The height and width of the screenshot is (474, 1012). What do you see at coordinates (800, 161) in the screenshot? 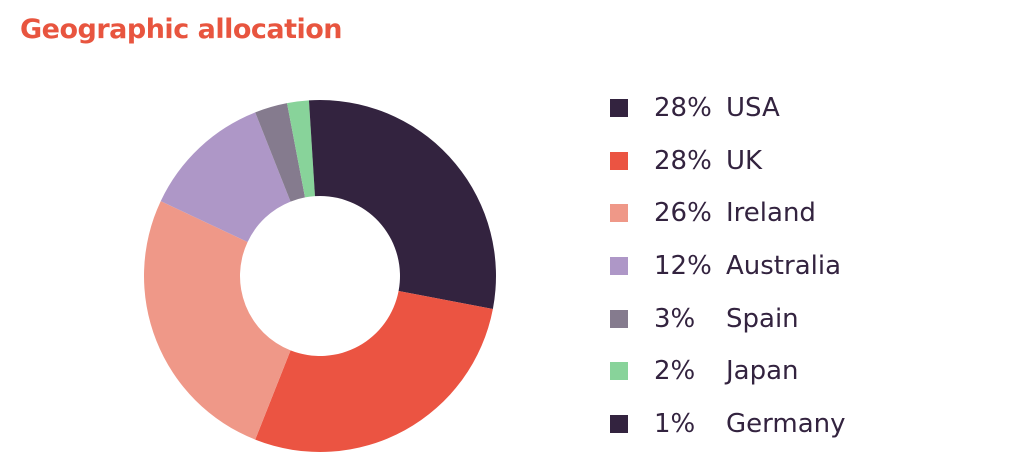
I see `legend-item-uk: 28% UK` at bounding box center [800, 161].